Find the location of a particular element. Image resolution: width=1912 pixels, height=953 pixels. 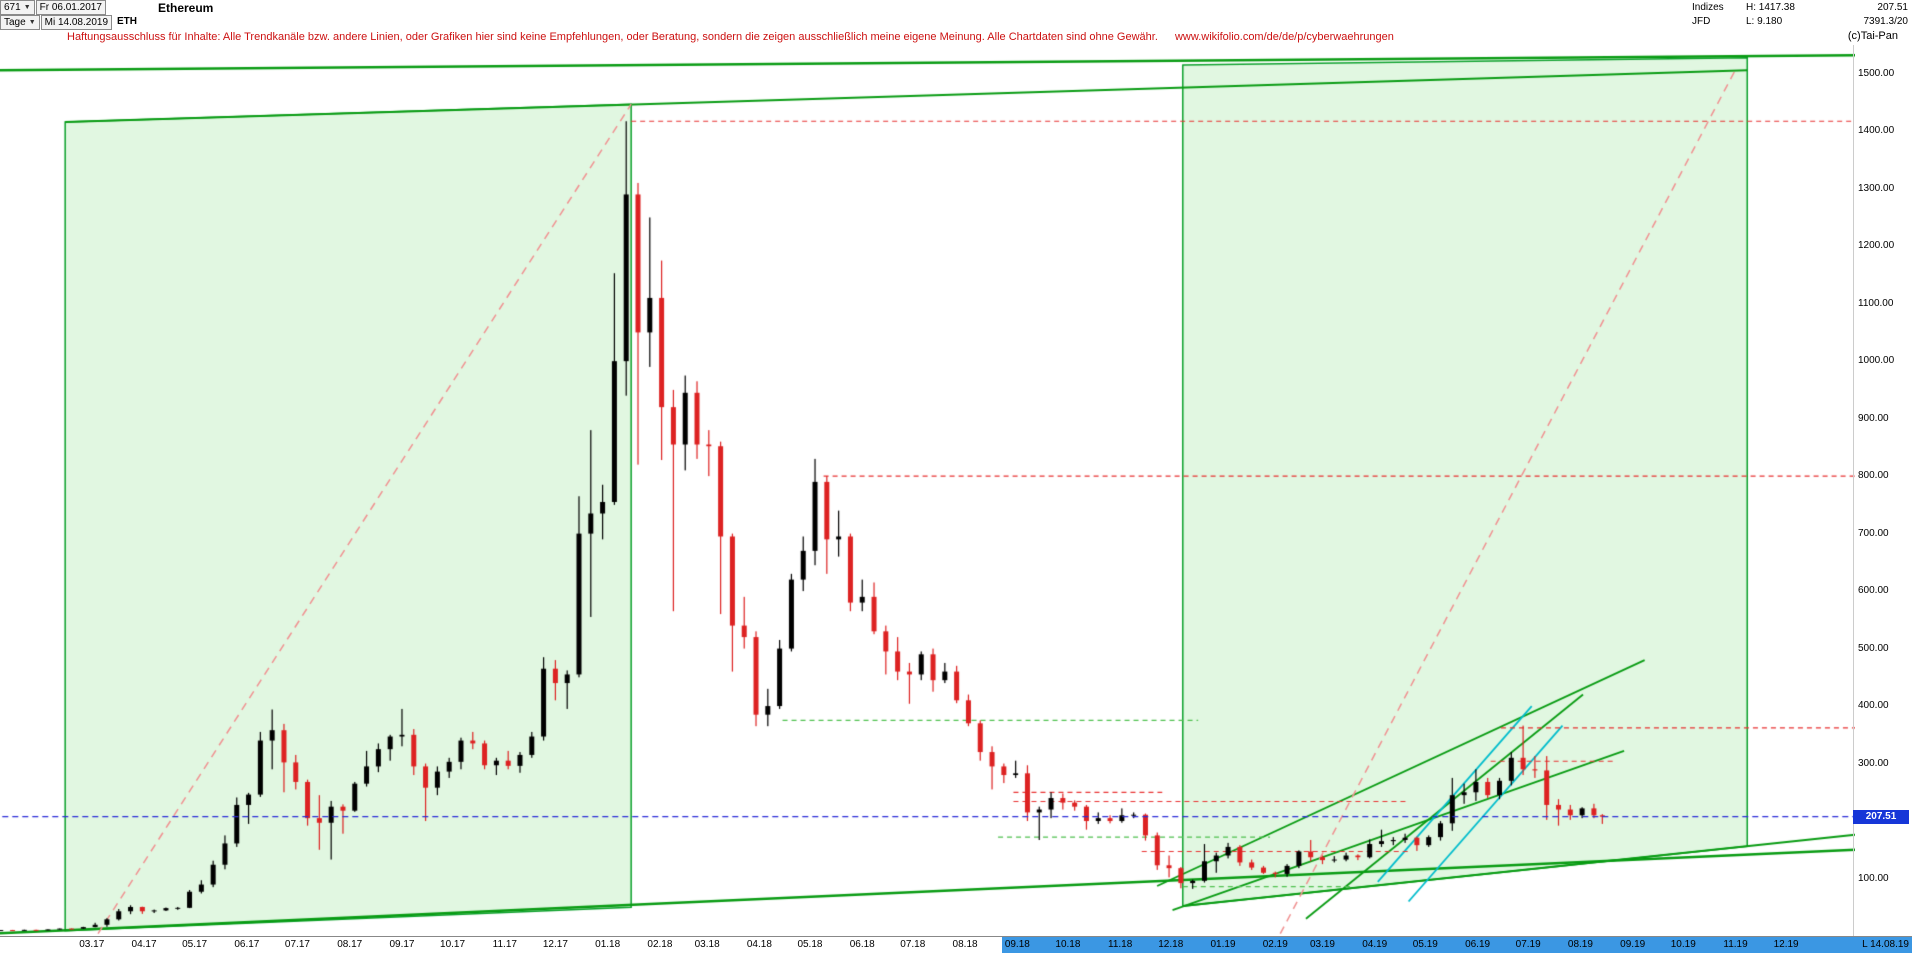

period-low-value: L: 9.180 is located at coordinates (1764, 21).